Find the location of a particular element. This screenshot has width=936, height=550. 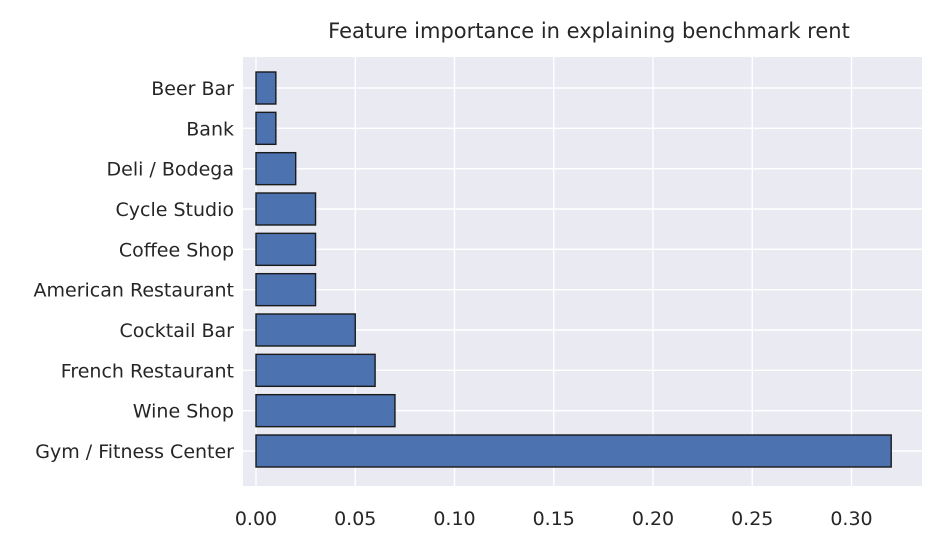

y-tick-label: Coffee Shop is located at coordinates (176, 250).